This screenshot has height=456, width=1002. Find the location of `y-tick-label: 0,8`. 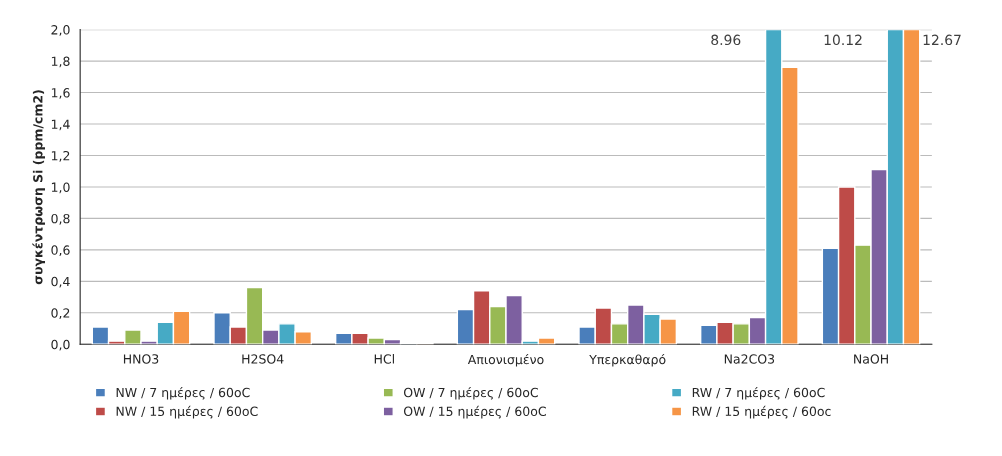

y-tick-label: 0,8 is located at coordinates (60, 219).